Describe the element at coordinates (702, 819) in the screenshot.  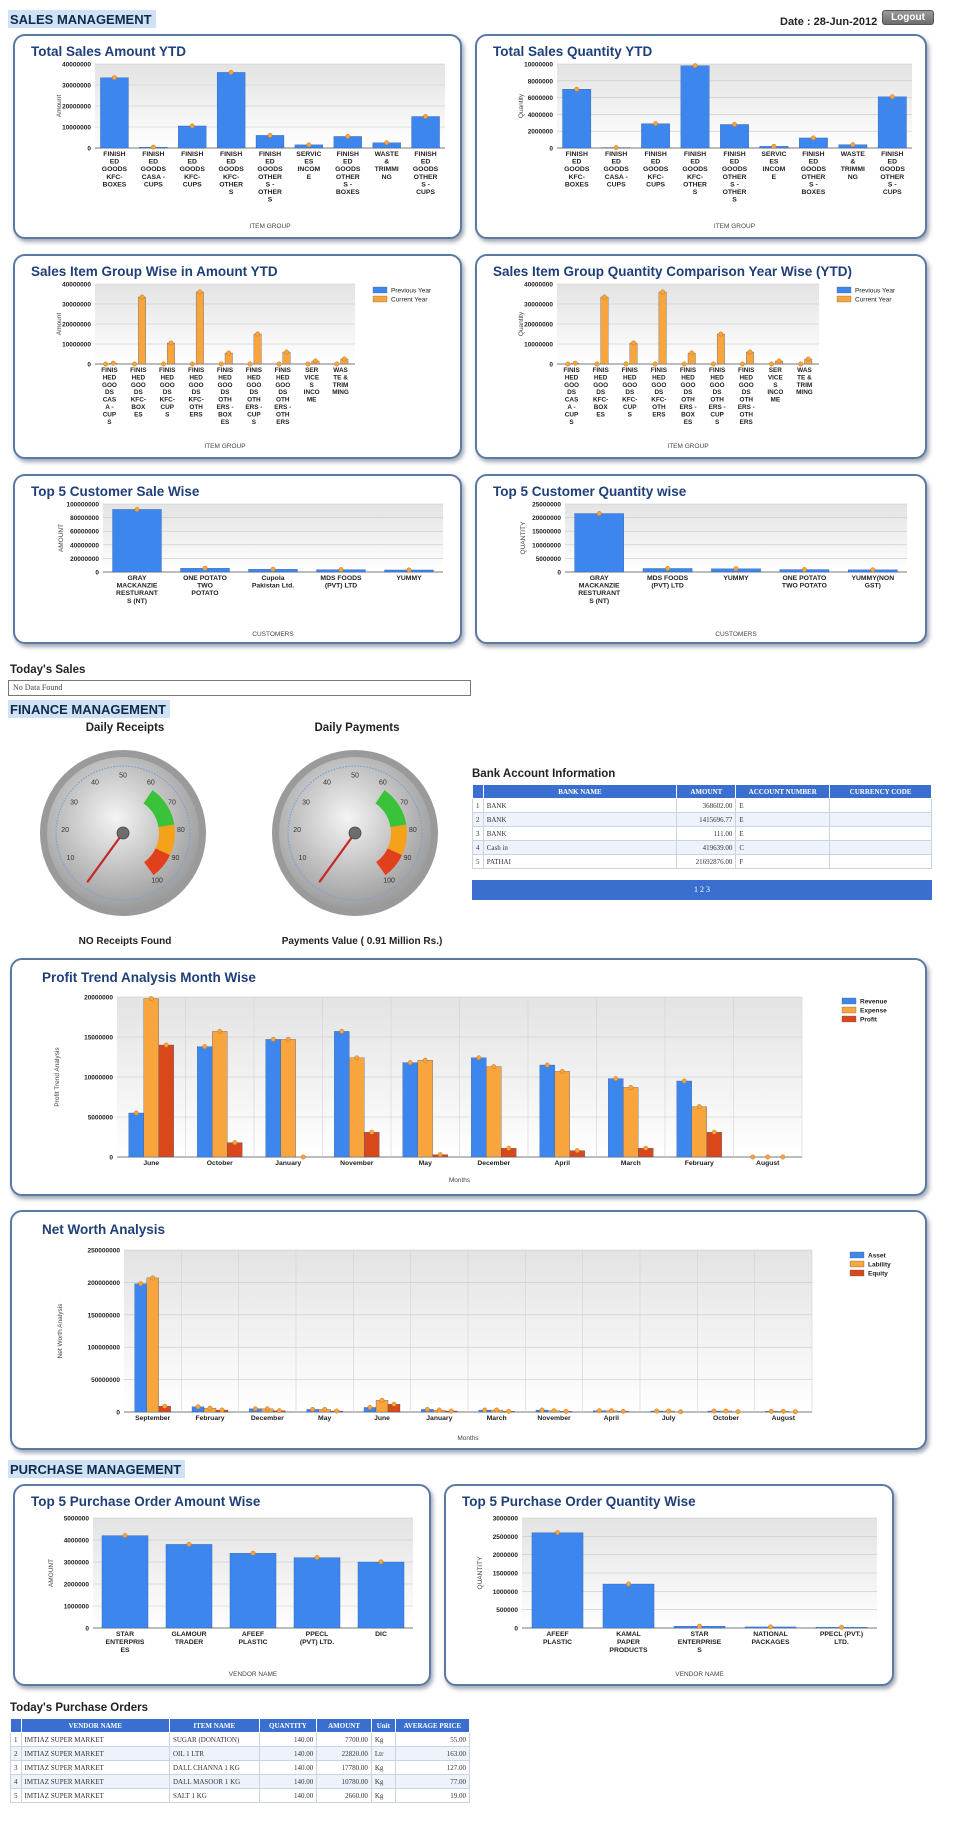
I see `table-row: 2 BANK 1415696.77 E` at that location.